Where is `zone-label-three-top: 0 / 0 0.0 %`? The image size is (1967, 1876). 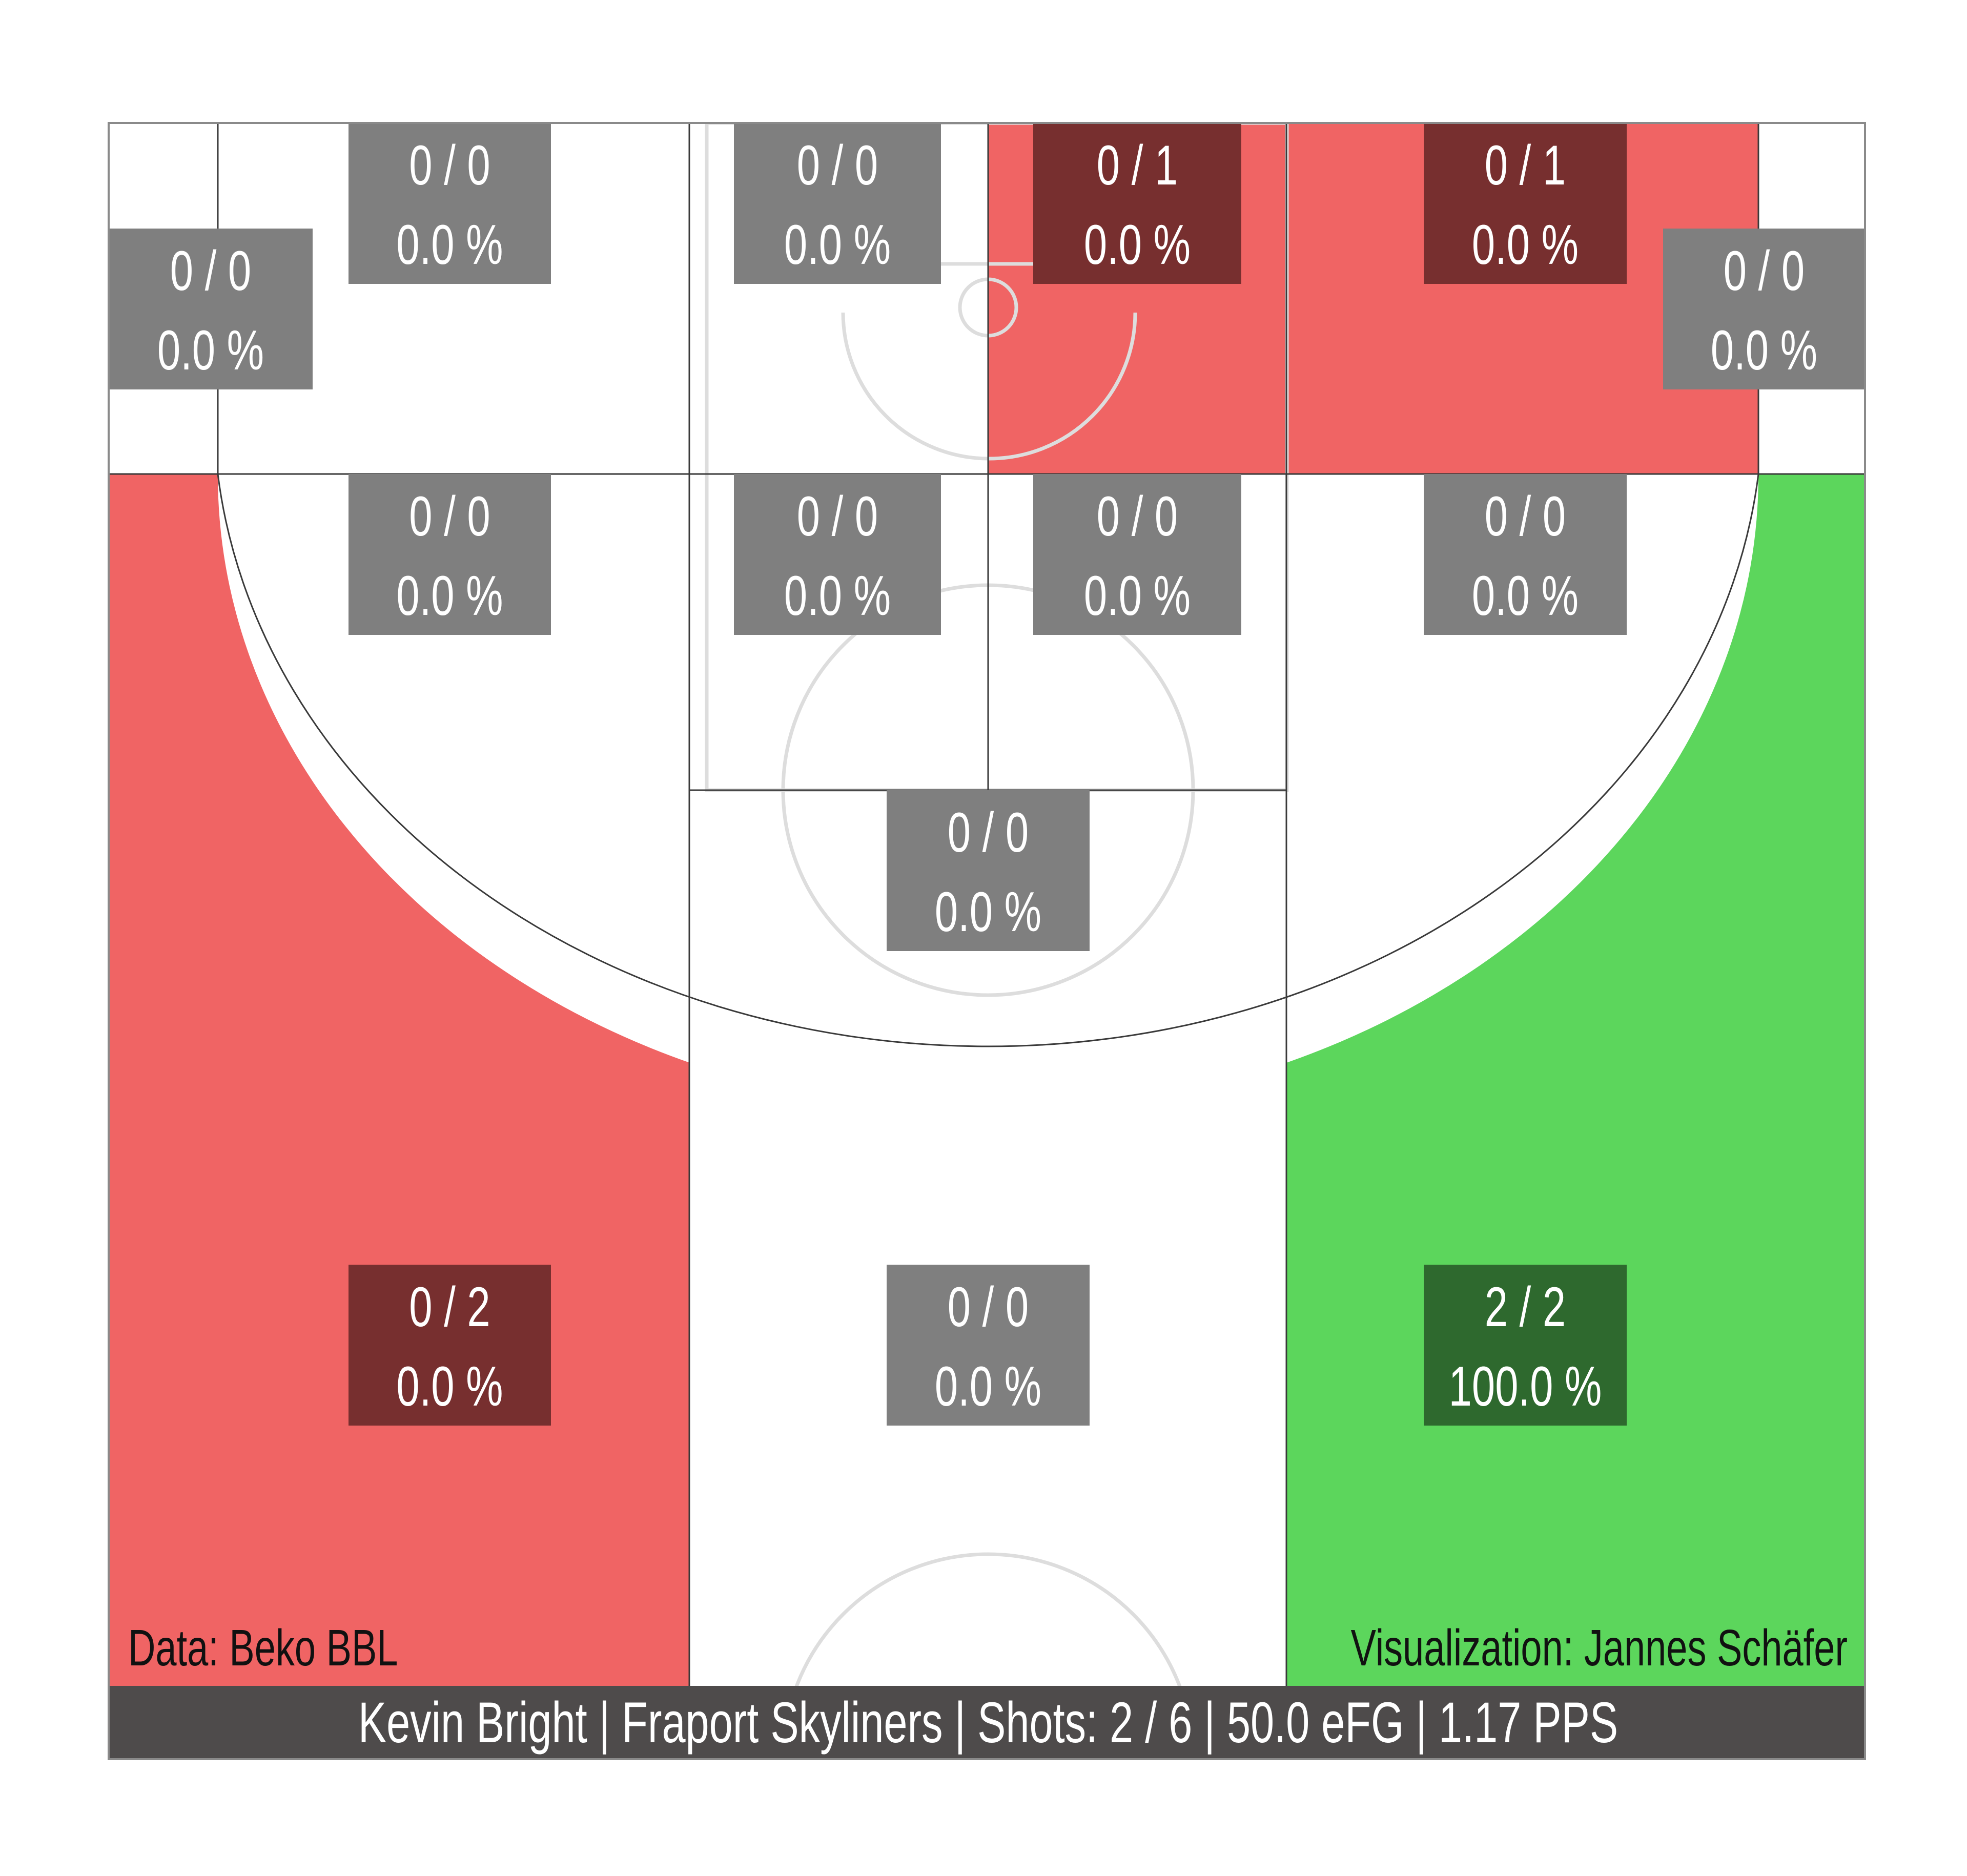 zone-label-three-top: 0 / 0 0.0 % is located at coordinates (989, 1345).